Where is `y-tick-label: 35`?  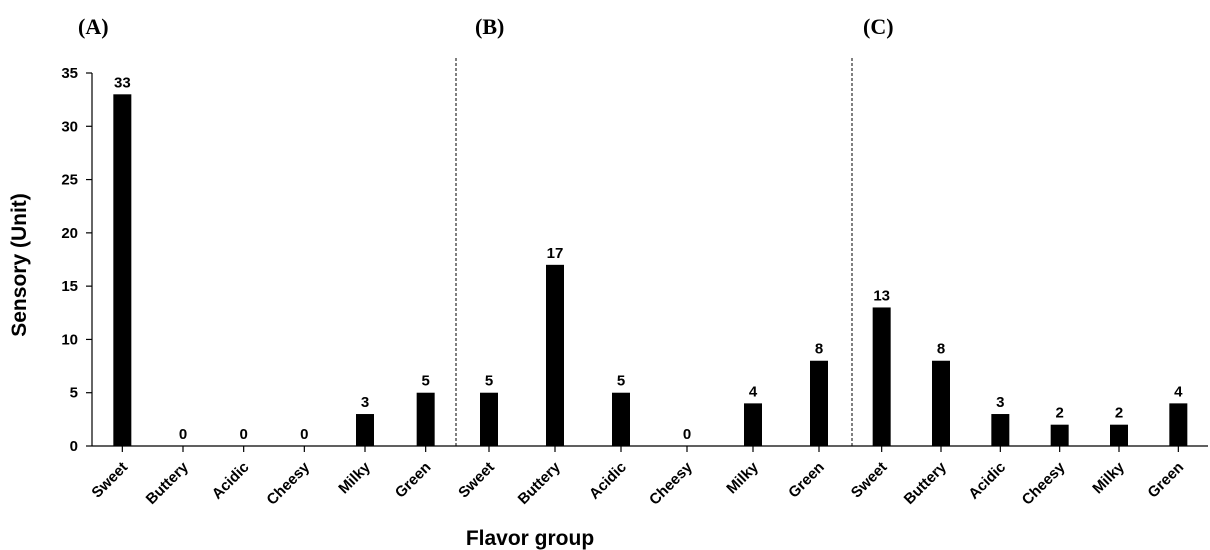 y-tick-label: 35 is located at coordinates (69, 73).